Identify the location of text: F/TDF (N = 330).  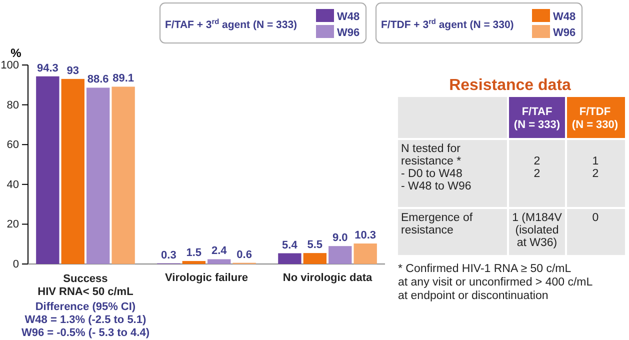
(595, 118).